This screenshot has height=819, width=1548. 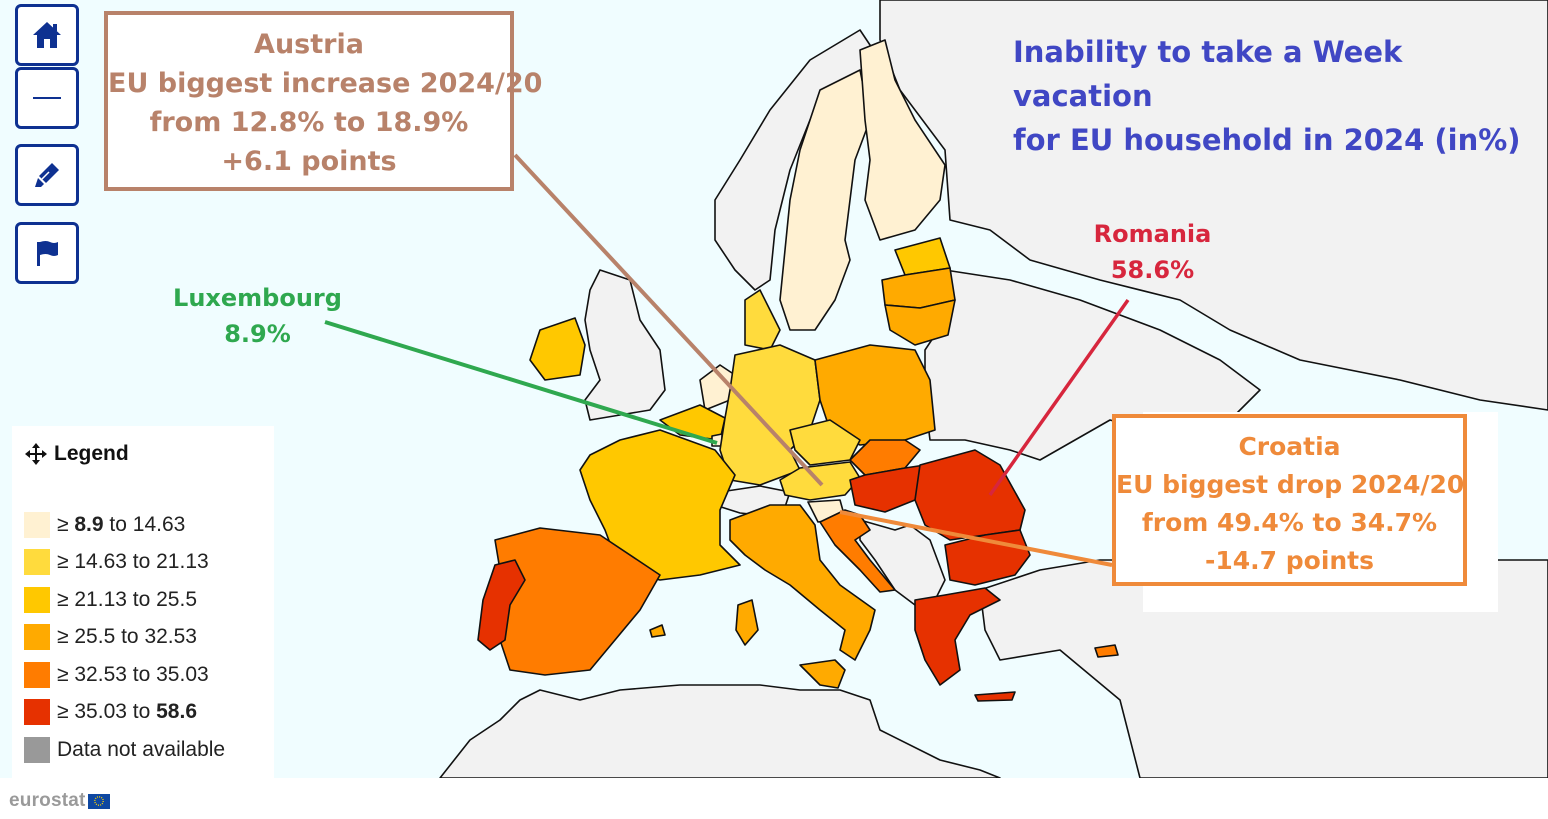 I want to click on eurostat-wordmark: eurostat, so click(x=47, y=800).